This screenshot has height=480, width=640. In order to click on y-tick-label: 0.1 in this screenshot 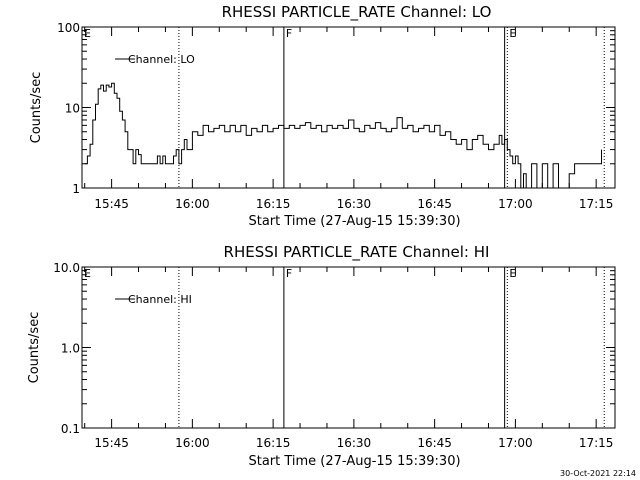, I will do `click(70, 429)`.